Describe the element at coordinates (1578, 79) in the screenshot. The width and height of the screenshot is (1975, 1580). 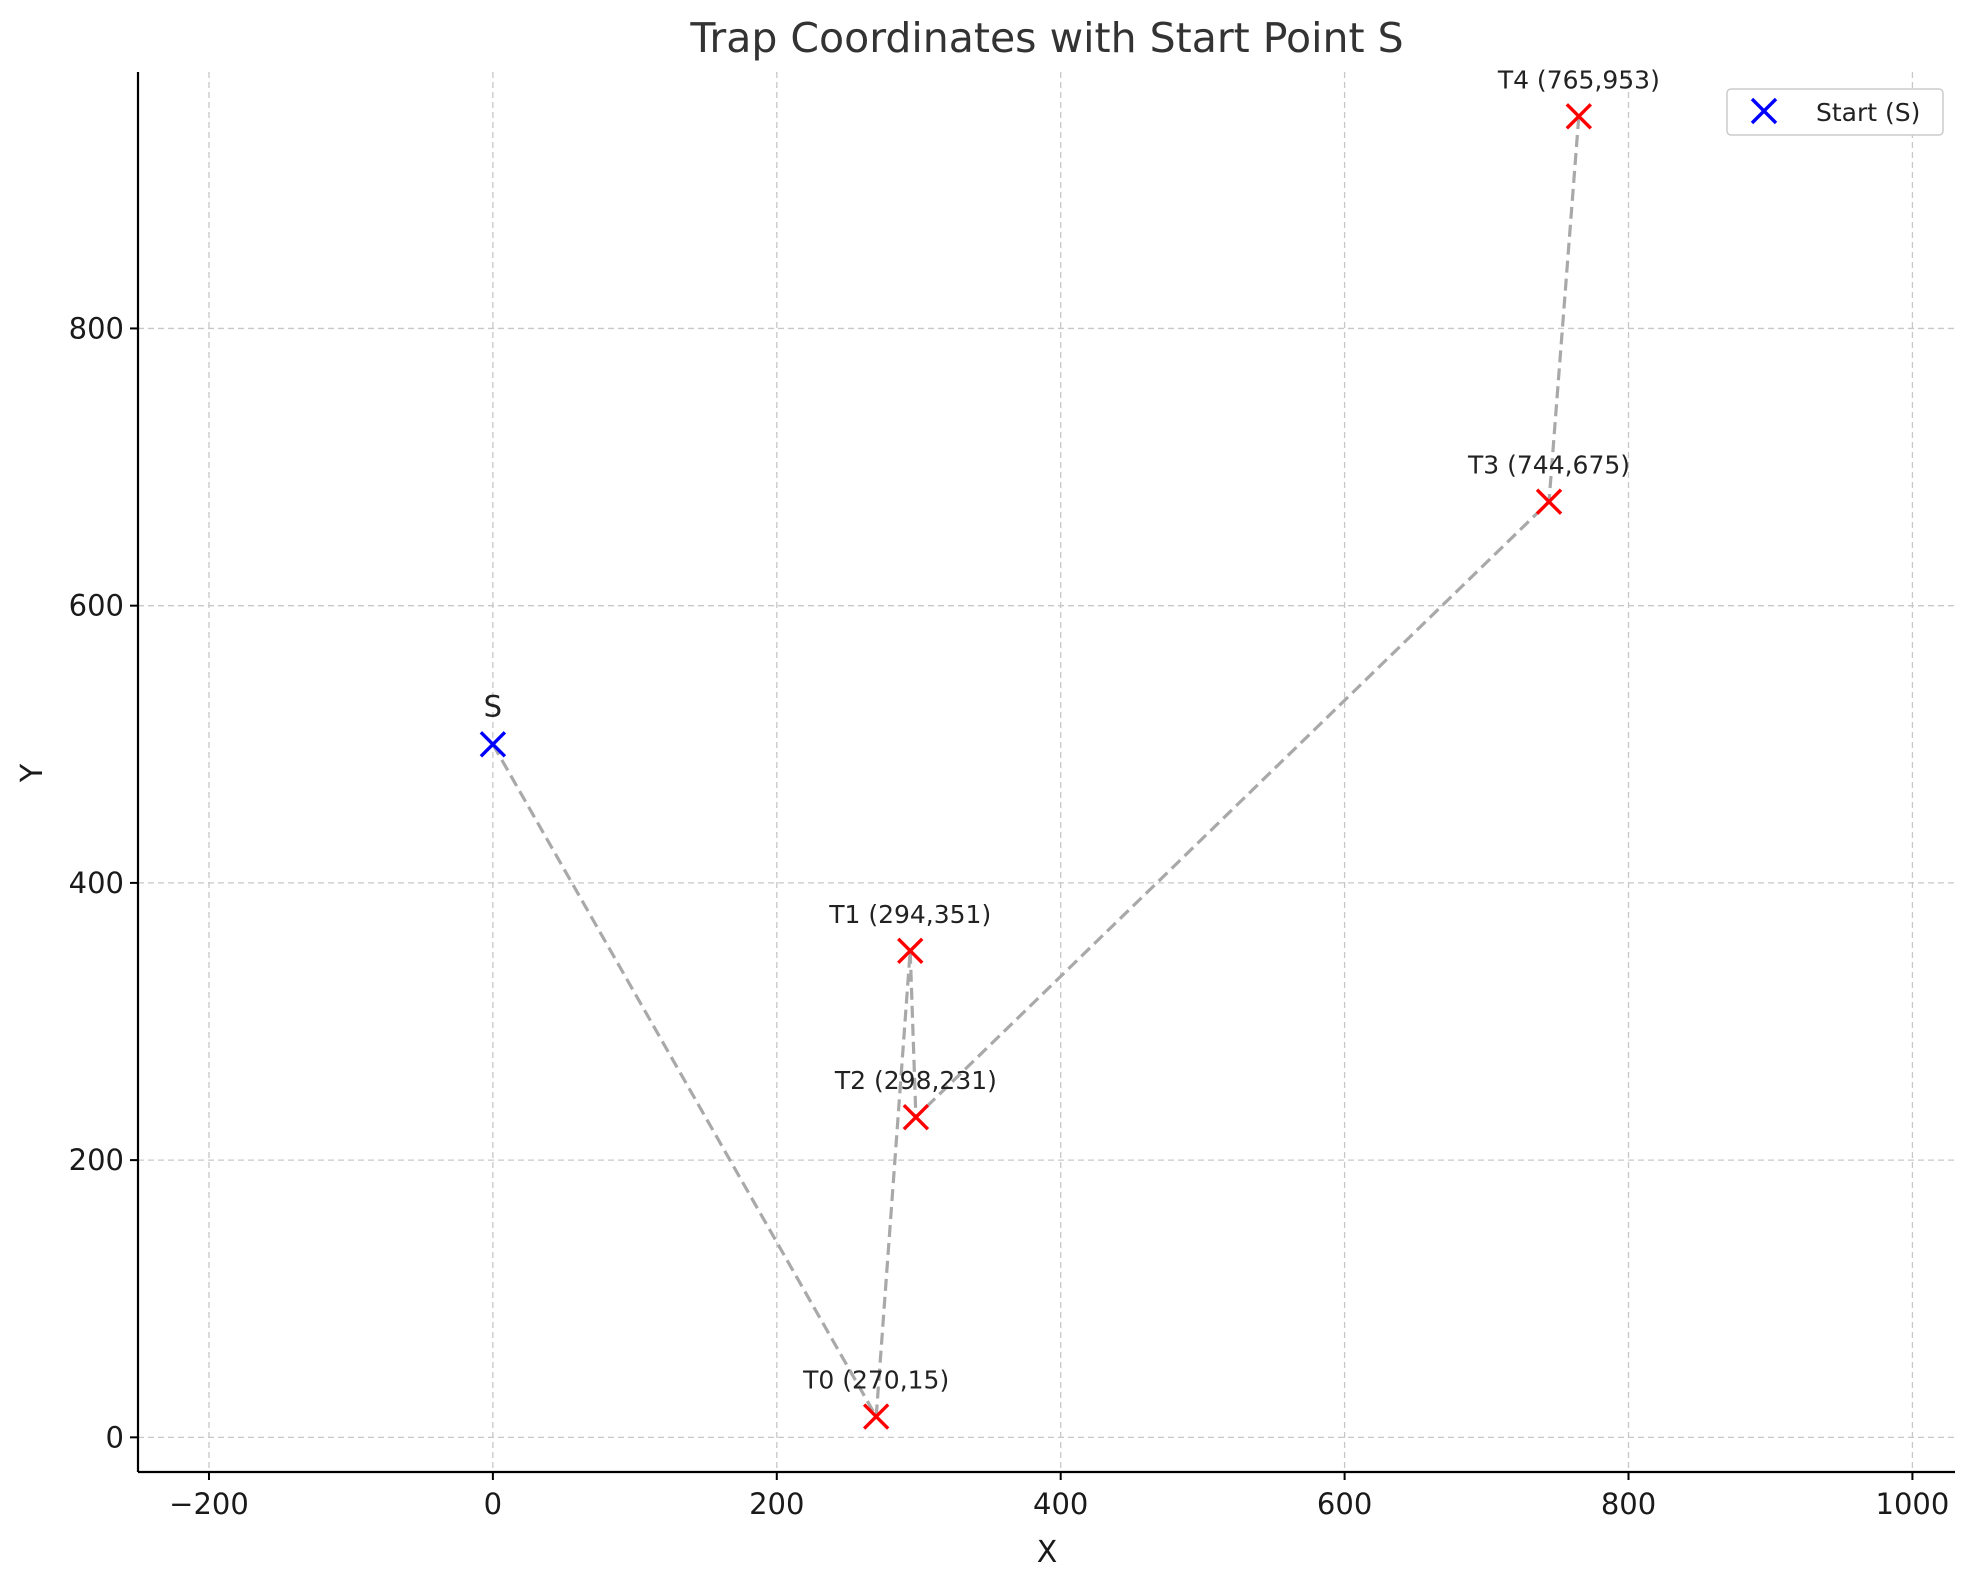
I see `trap-label-4: T4 (765,953)` at that location.